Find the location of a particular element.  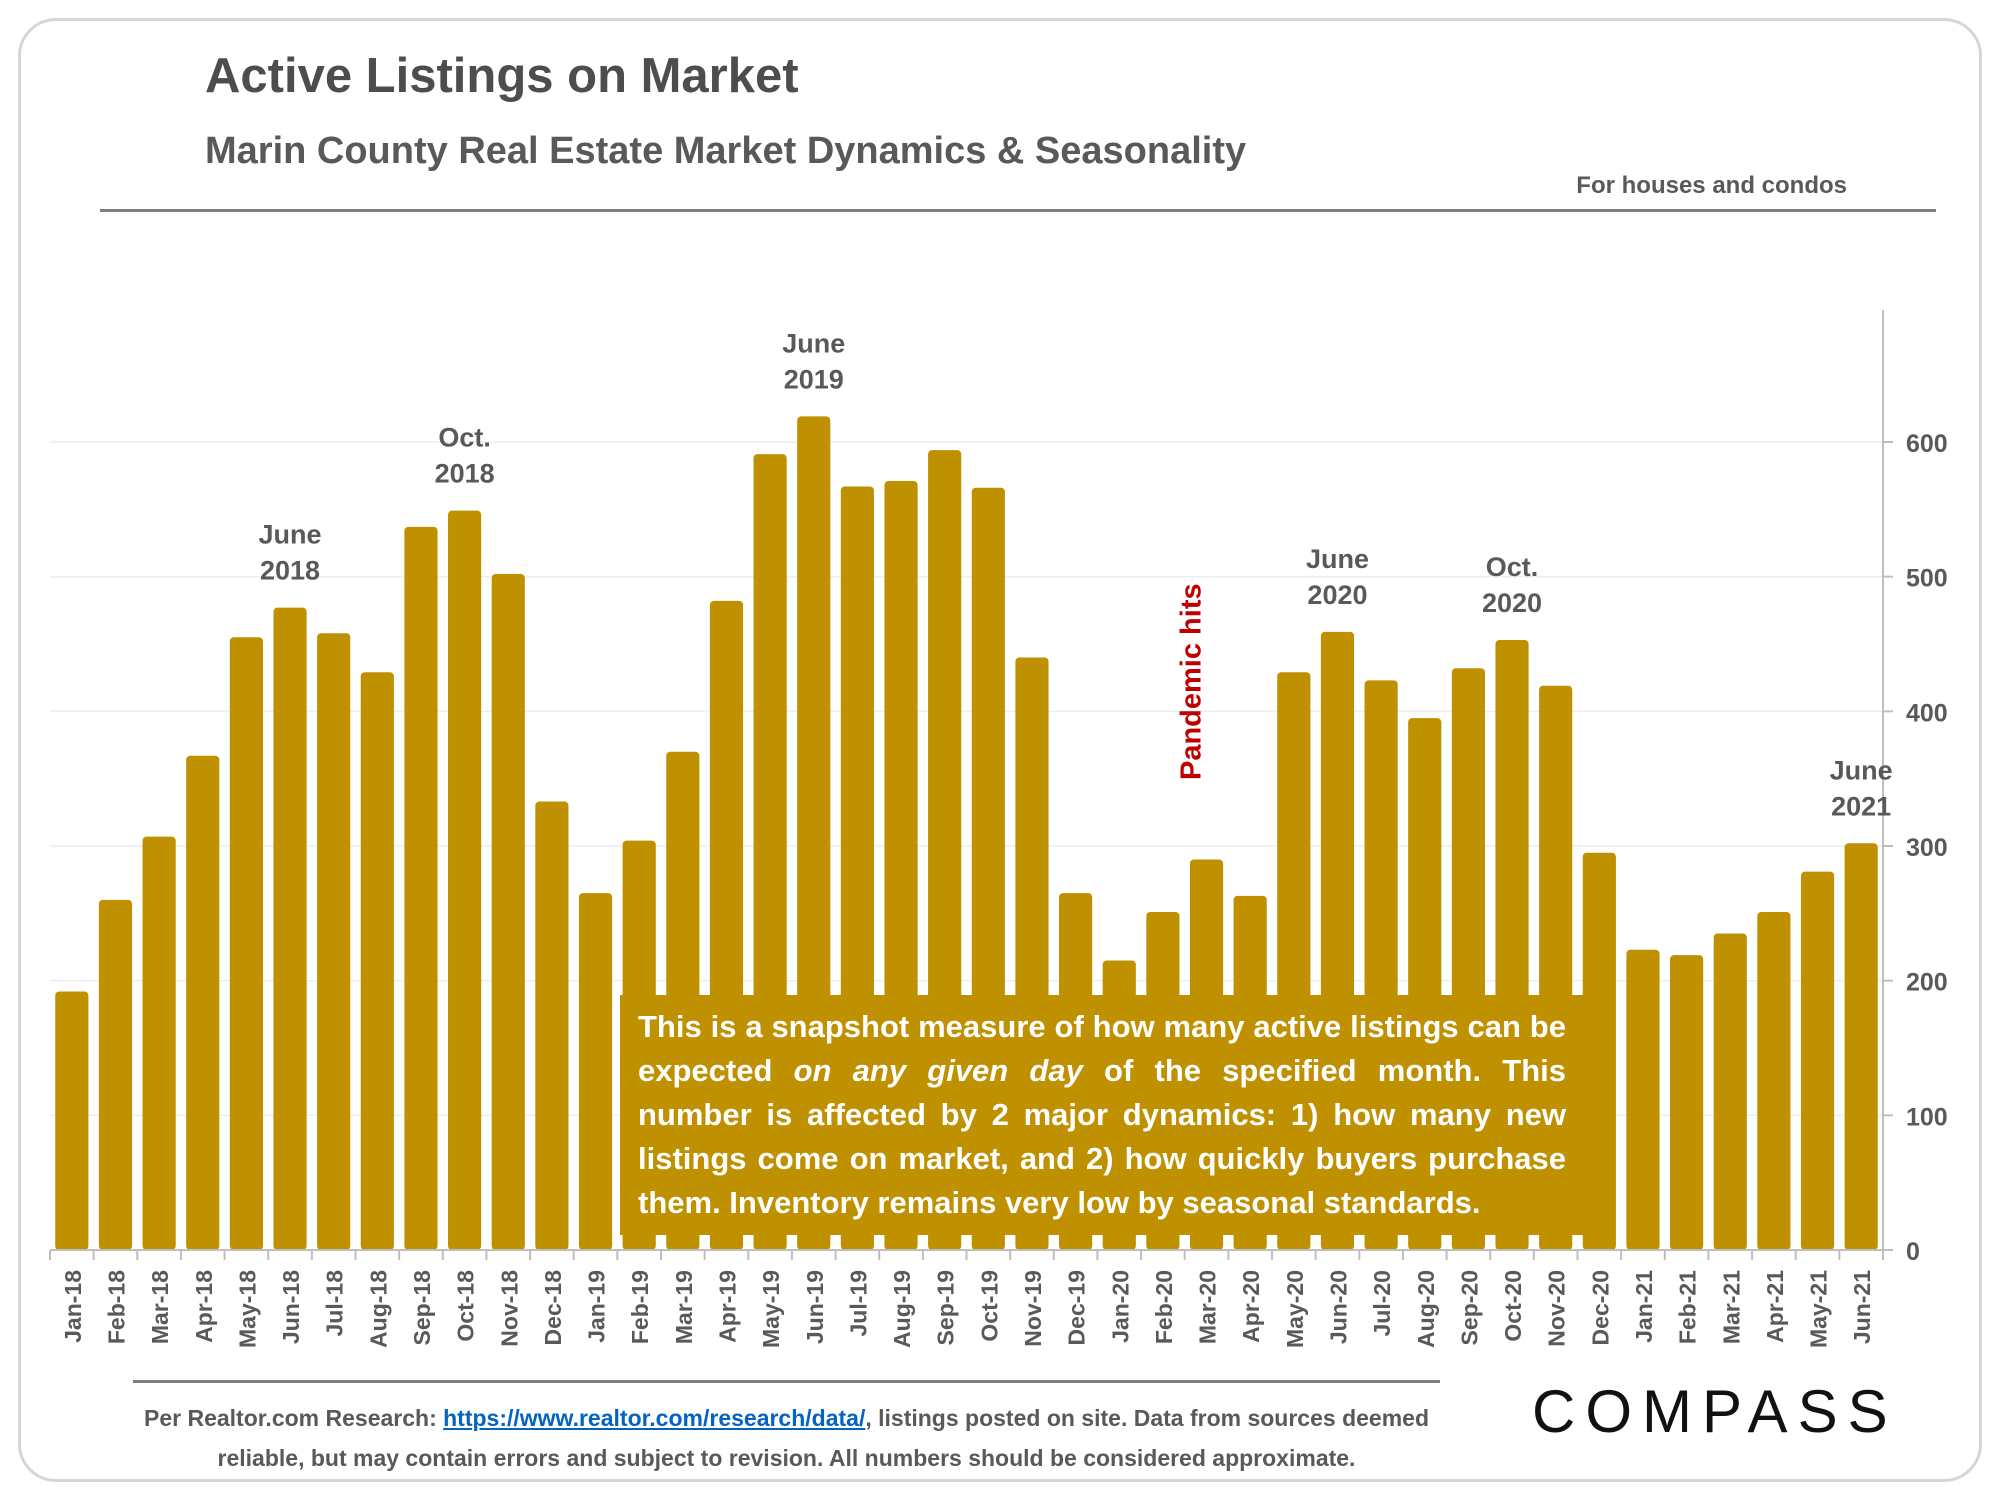

note-emphasis: on any given day is located at coordinates (938, 1070).